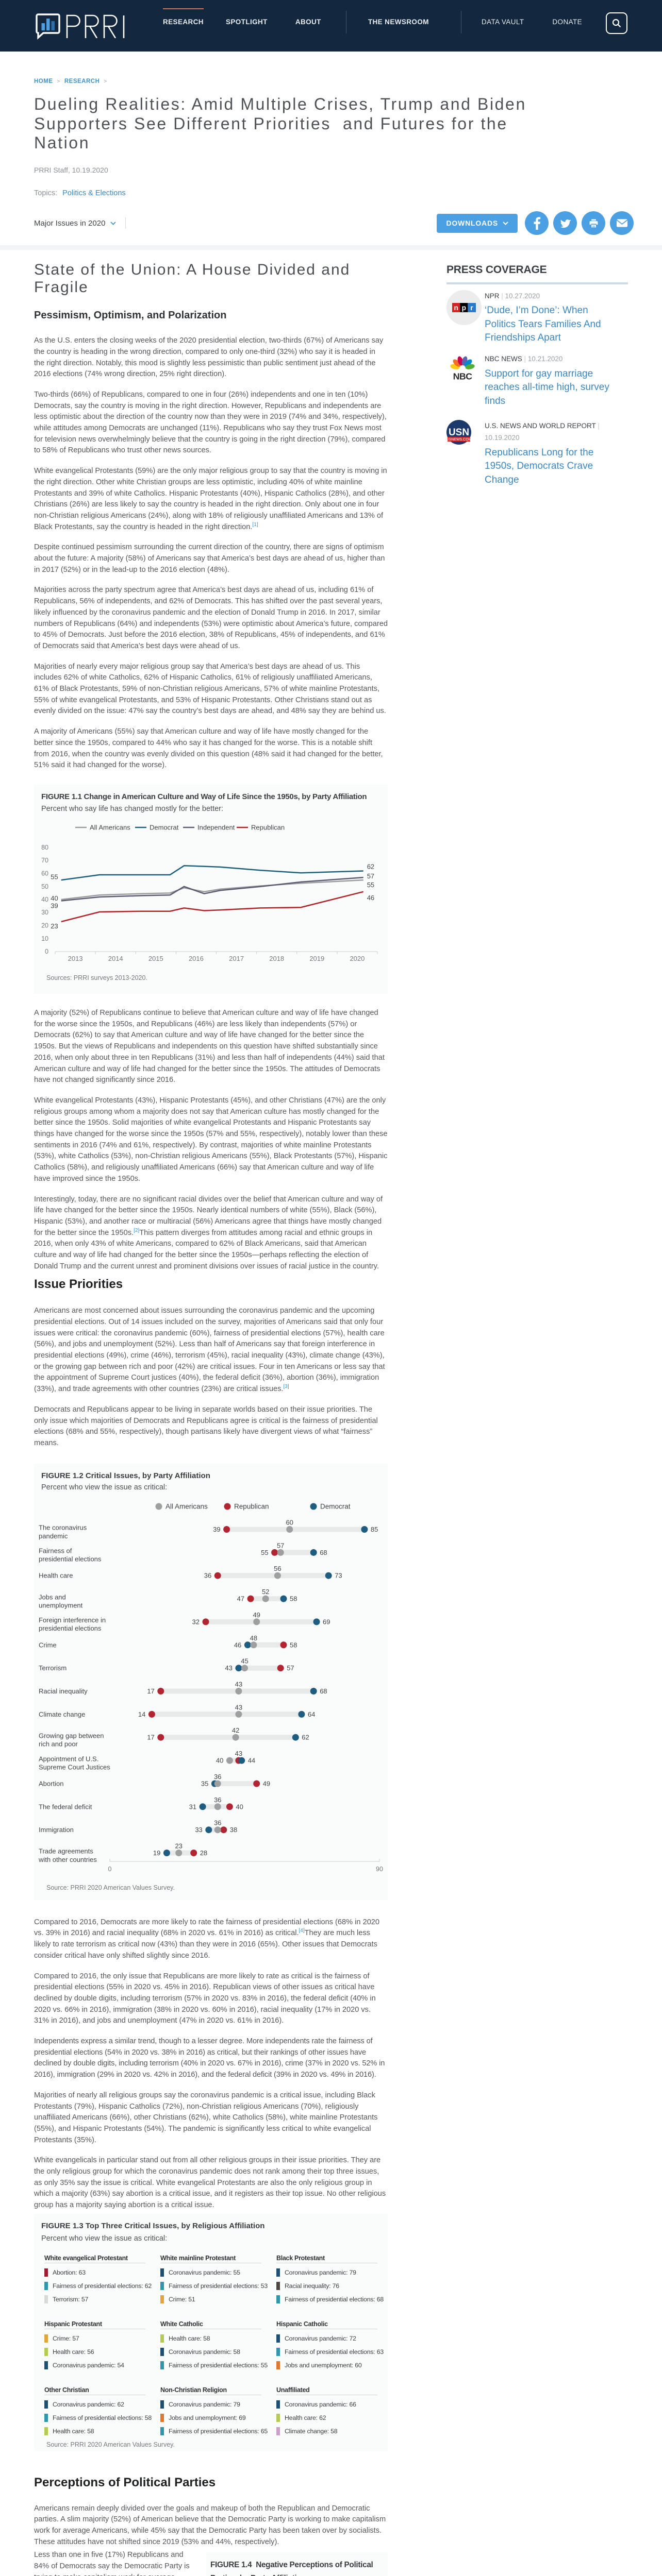 The width and height of the screenshot is (662, 2576). Describe the element at coordinates (55, 1550) in the screenshot. I see `svg-text: Fairness of` at that location.